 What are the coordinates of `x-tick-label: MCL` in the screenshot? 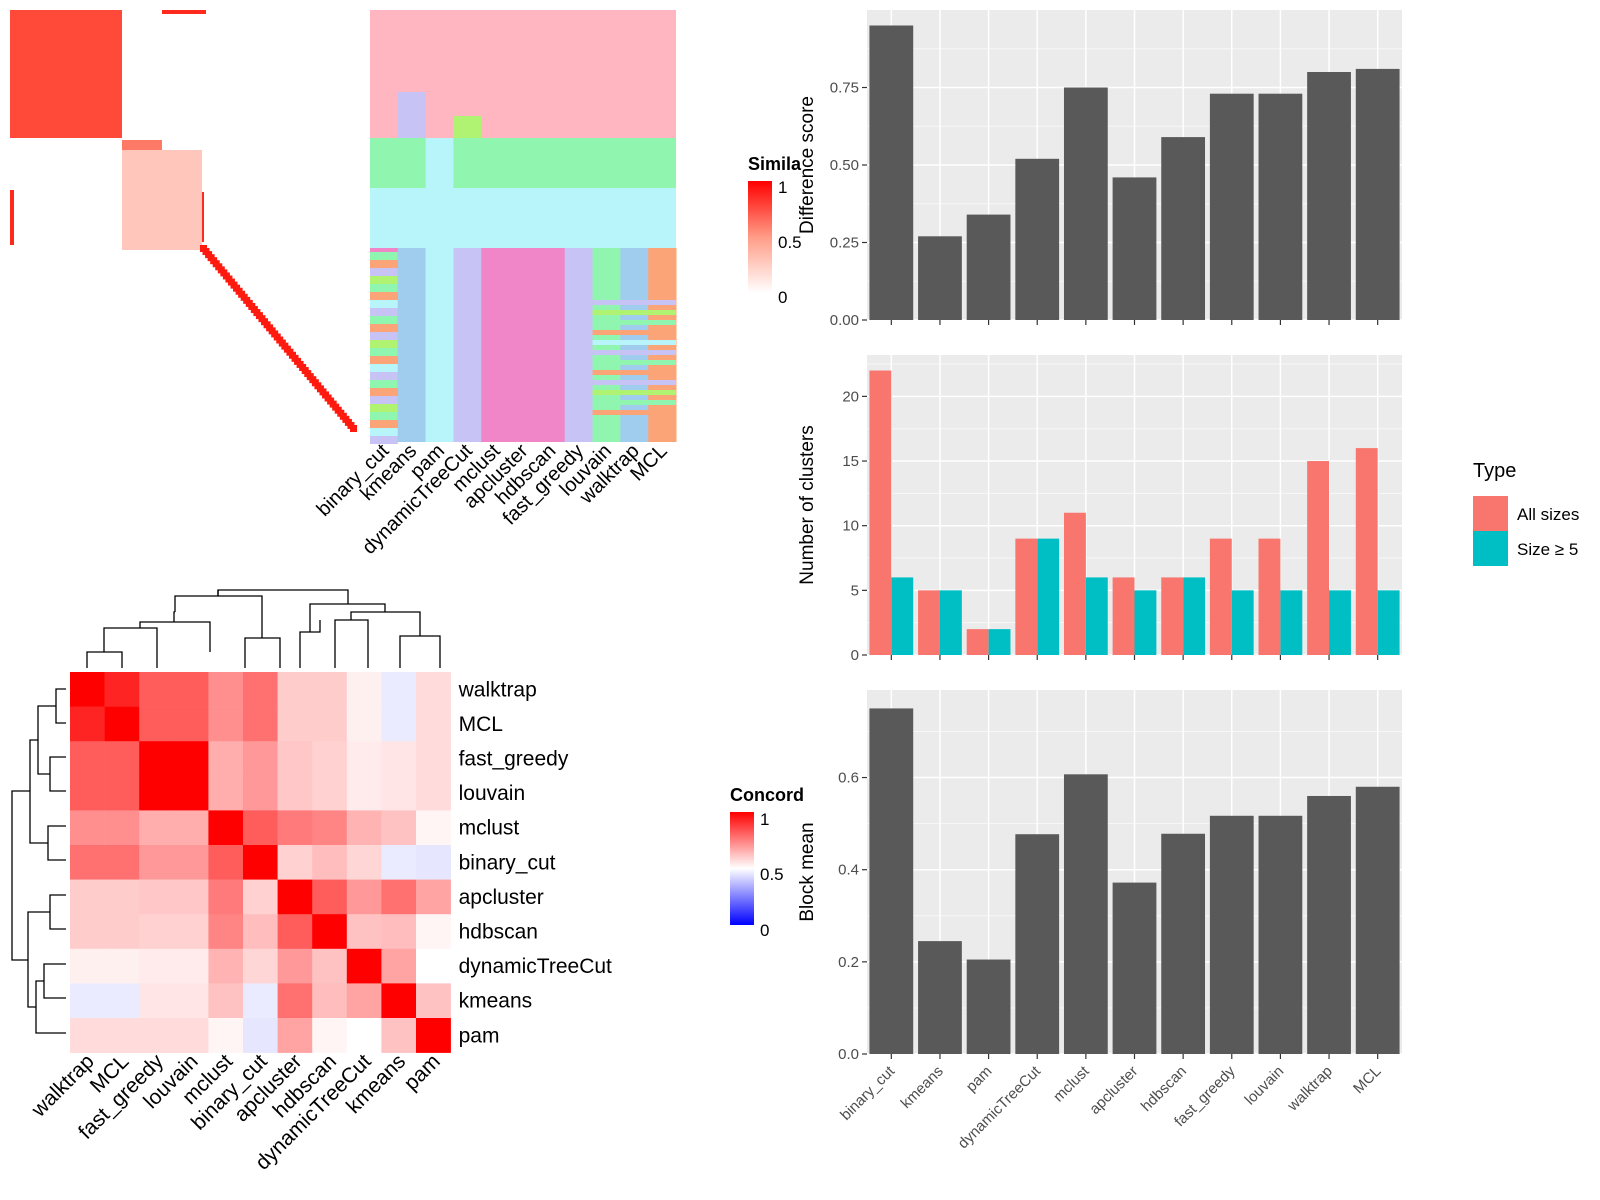 It's located at (1367, 1080).